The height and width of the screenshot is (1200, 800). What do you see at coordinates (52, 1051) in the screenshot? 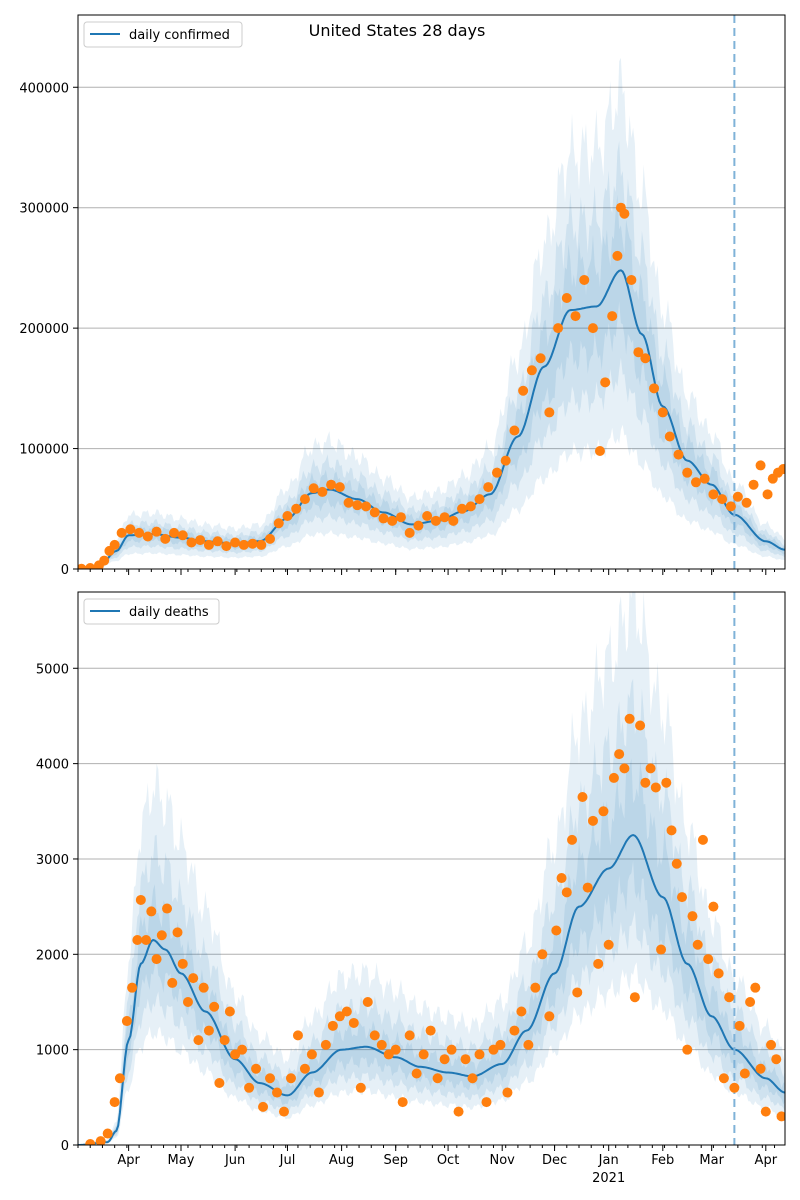
I see `y-tick-label: 1000` at bounding box center [52, 1051].